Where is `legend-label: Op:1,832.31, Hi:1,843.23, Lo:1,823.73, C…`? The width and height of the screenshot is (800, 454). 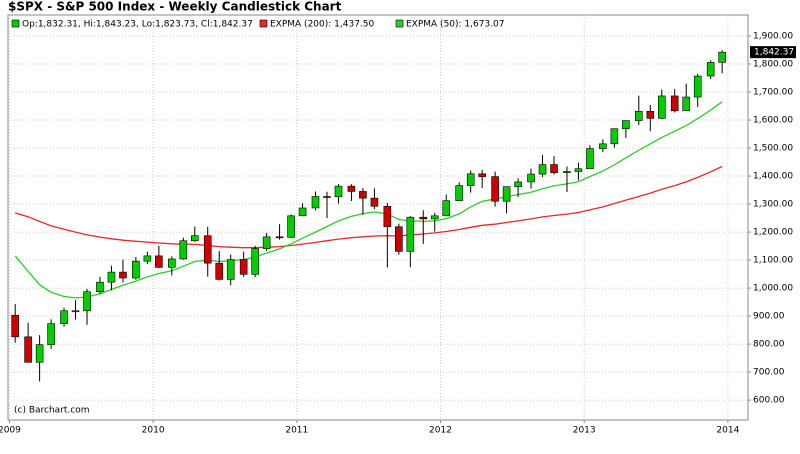 legend-label: Op:1,832.31, Hi:1,843.23, Lo:1,823.73, C… is located at coordinates (137, 25).